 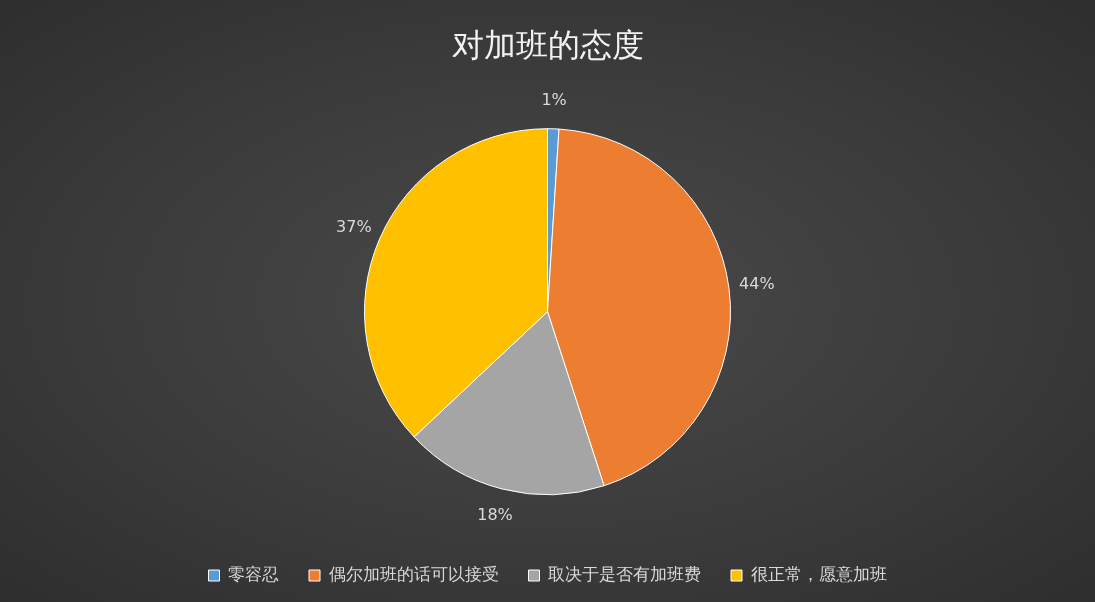 I want to click on legend-label: 取决于是否有加班费, so click(x=624, y=573).